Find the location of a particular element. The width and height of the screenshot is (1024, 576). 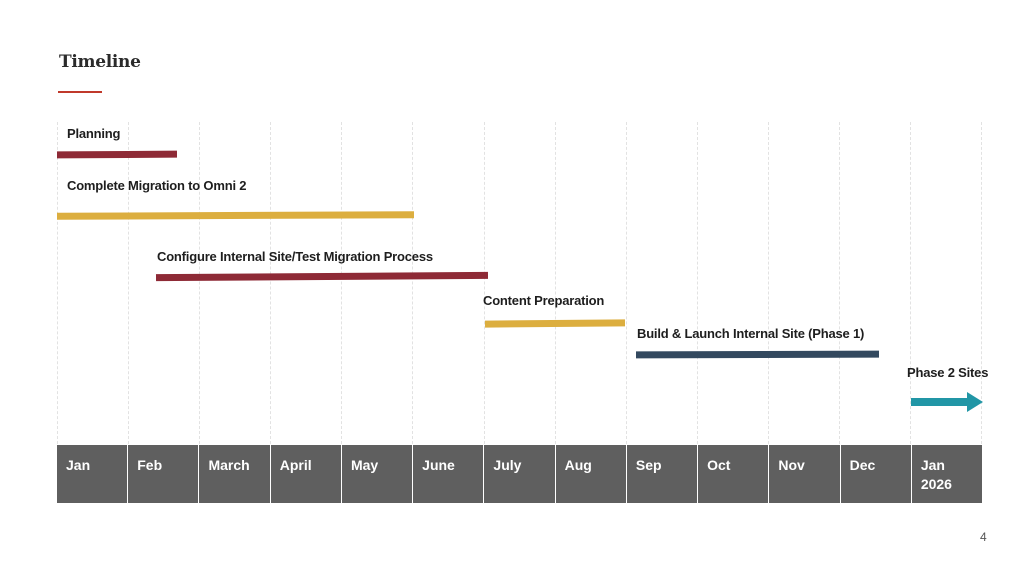

page-title: Timeline is located at coordinates (100, 62).